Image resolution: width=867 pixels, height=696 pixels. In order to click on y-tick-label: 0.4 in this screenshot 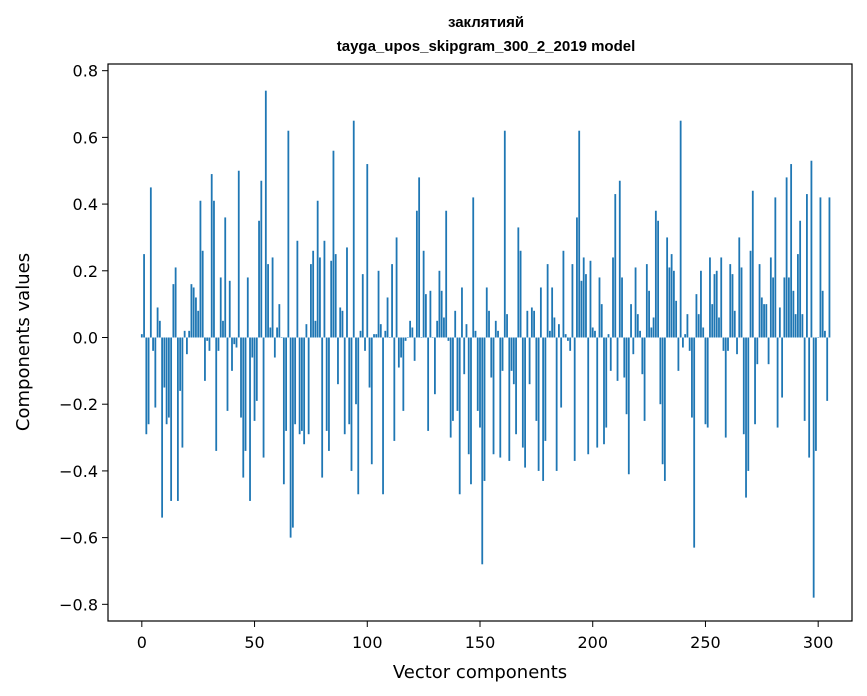, I will do `click(85, 204)`.